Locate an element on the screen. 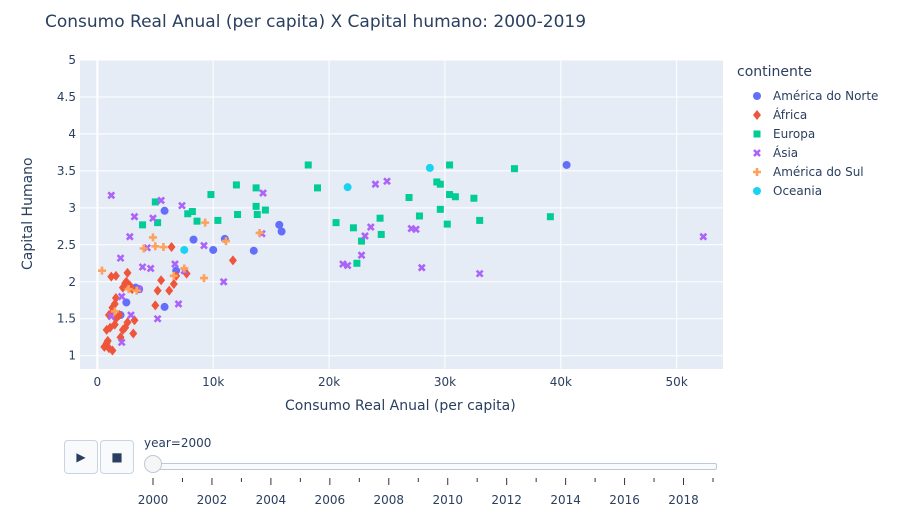 The width and height of the screenshot is (900, 525). slider-tick-label: 2010 is located at coordinates (448, 500).